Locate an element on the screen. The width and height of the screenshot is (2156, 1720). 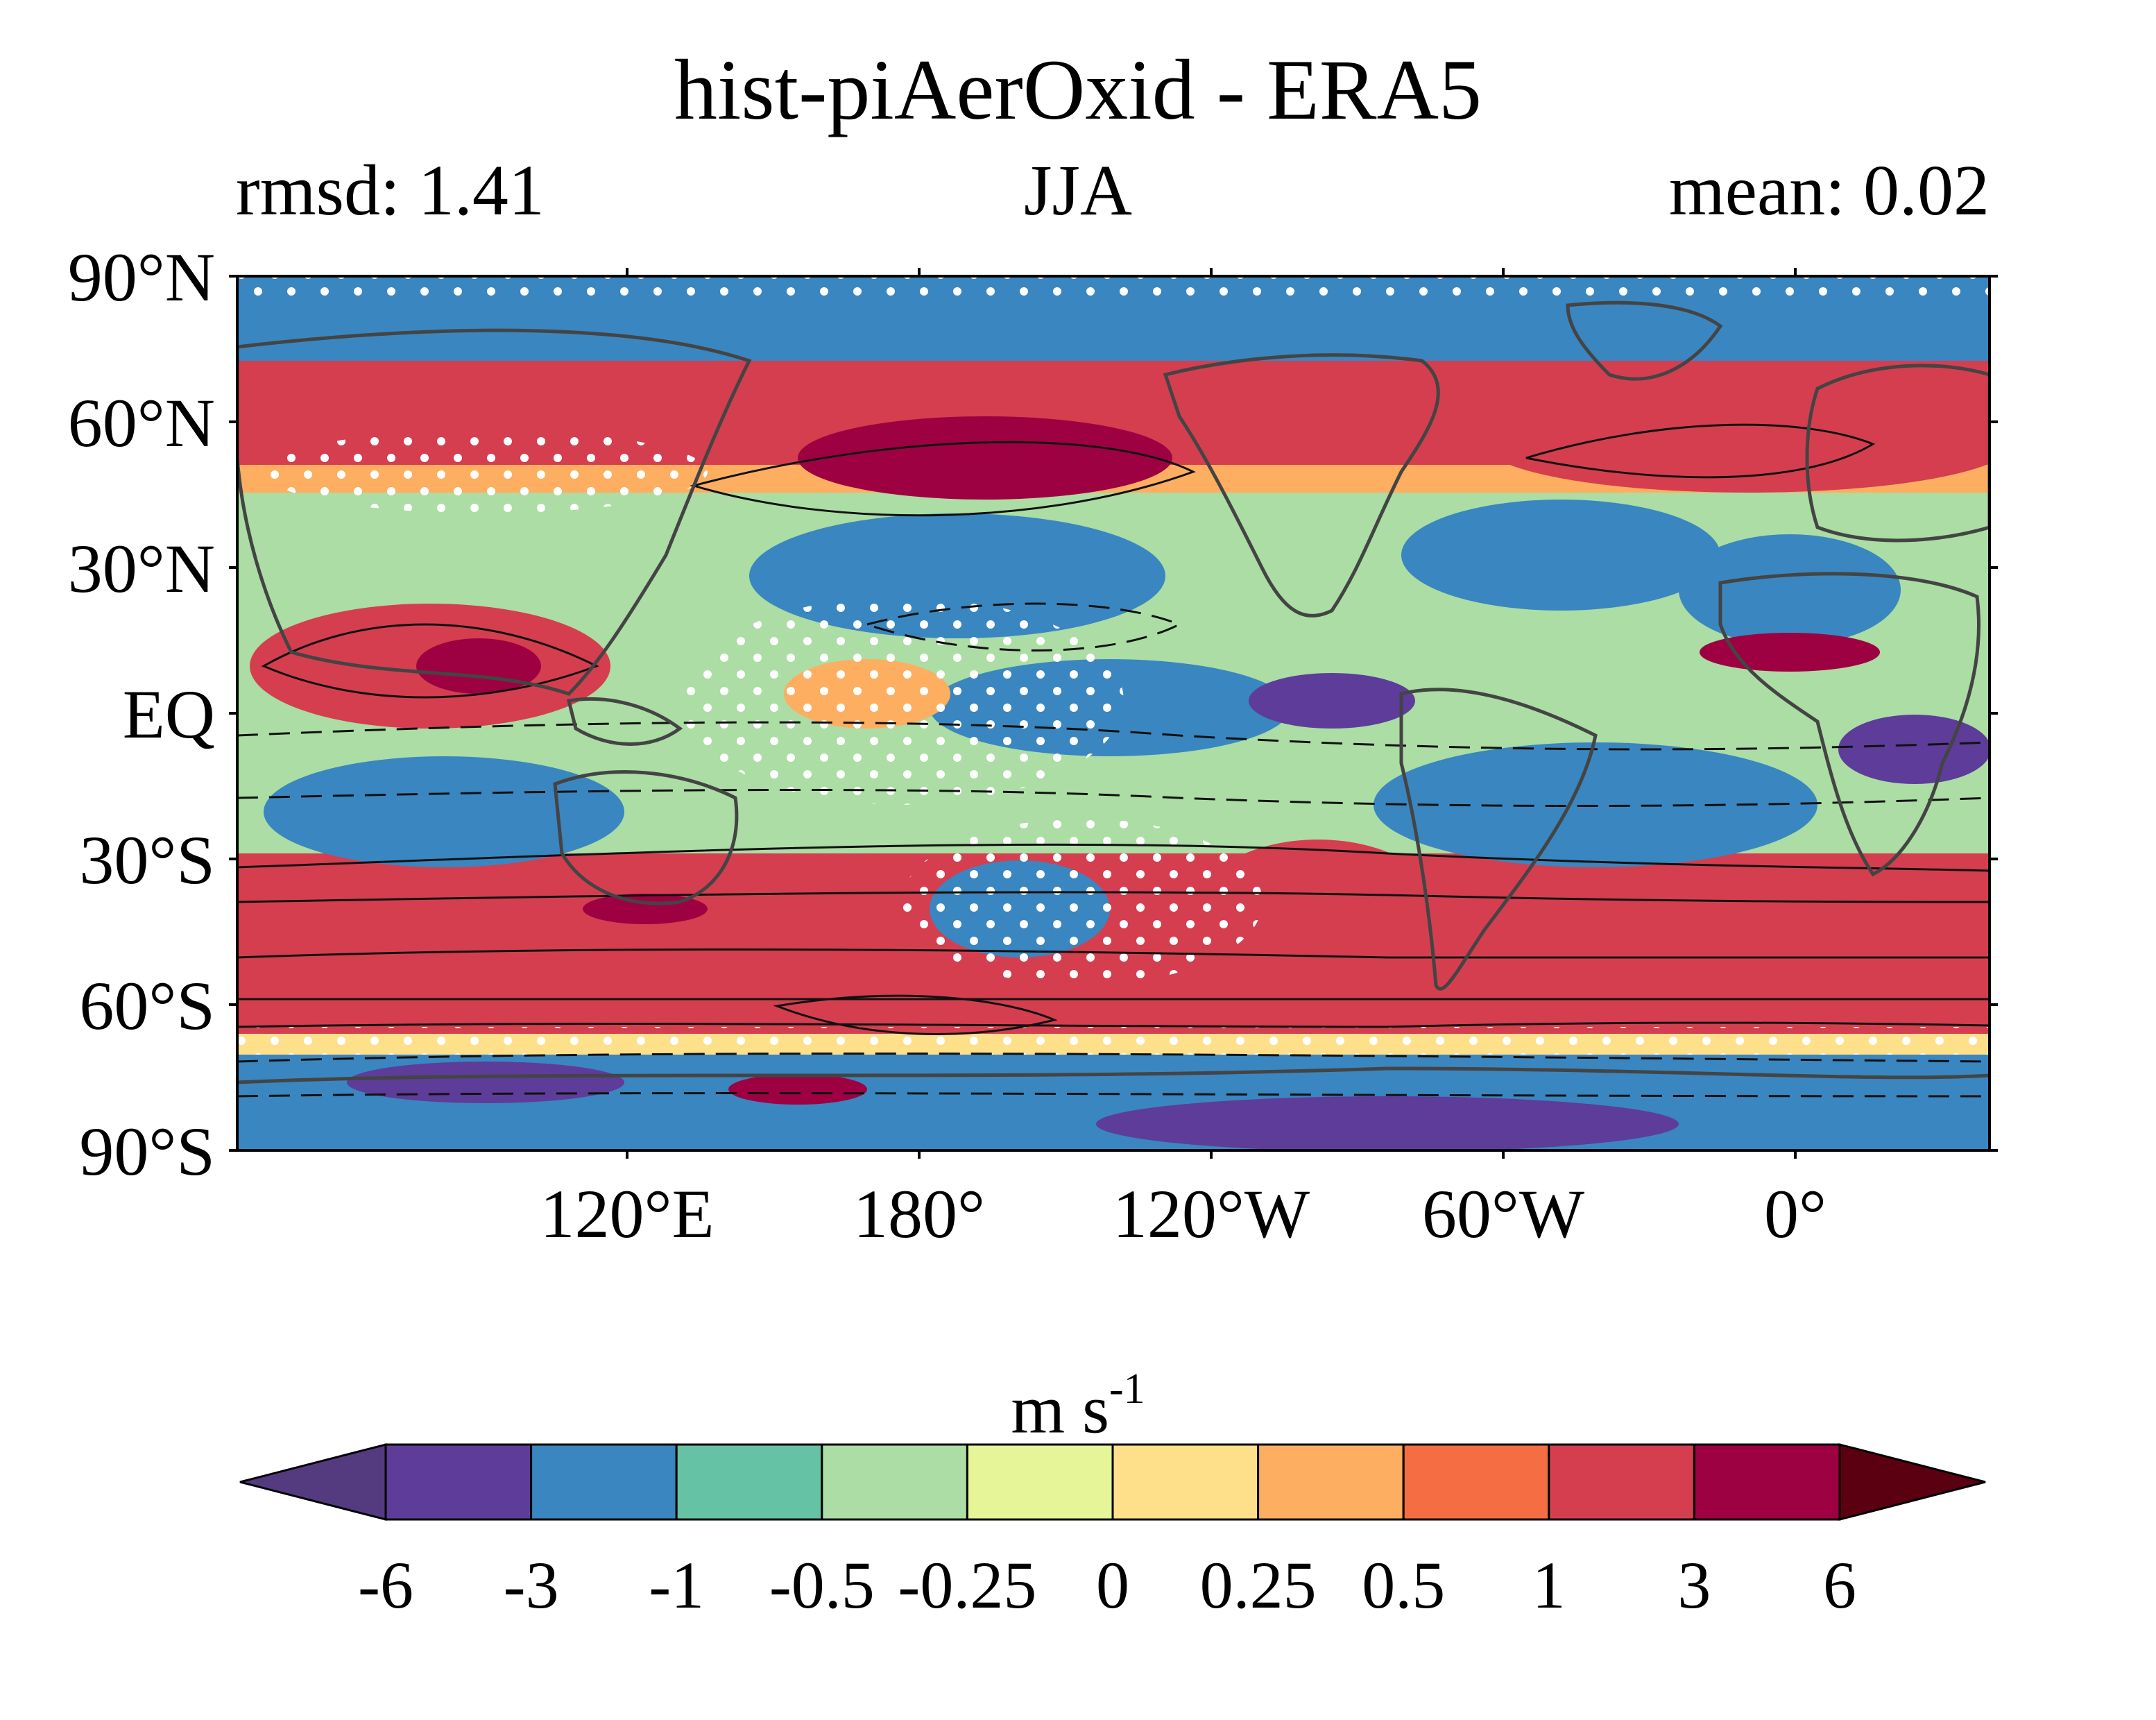
coast-australia is located at coordinates (646, 837).